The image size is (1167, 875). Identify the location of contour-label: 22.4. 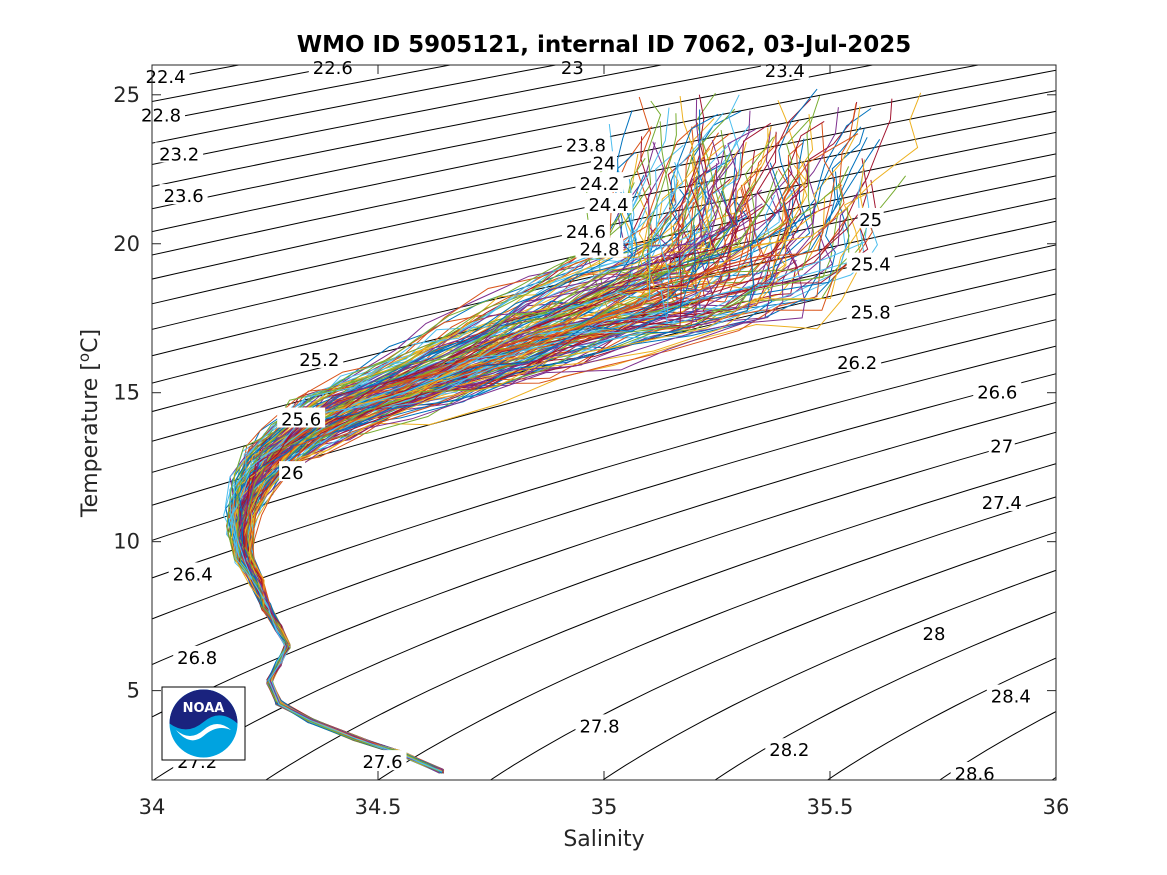
(166, 77).